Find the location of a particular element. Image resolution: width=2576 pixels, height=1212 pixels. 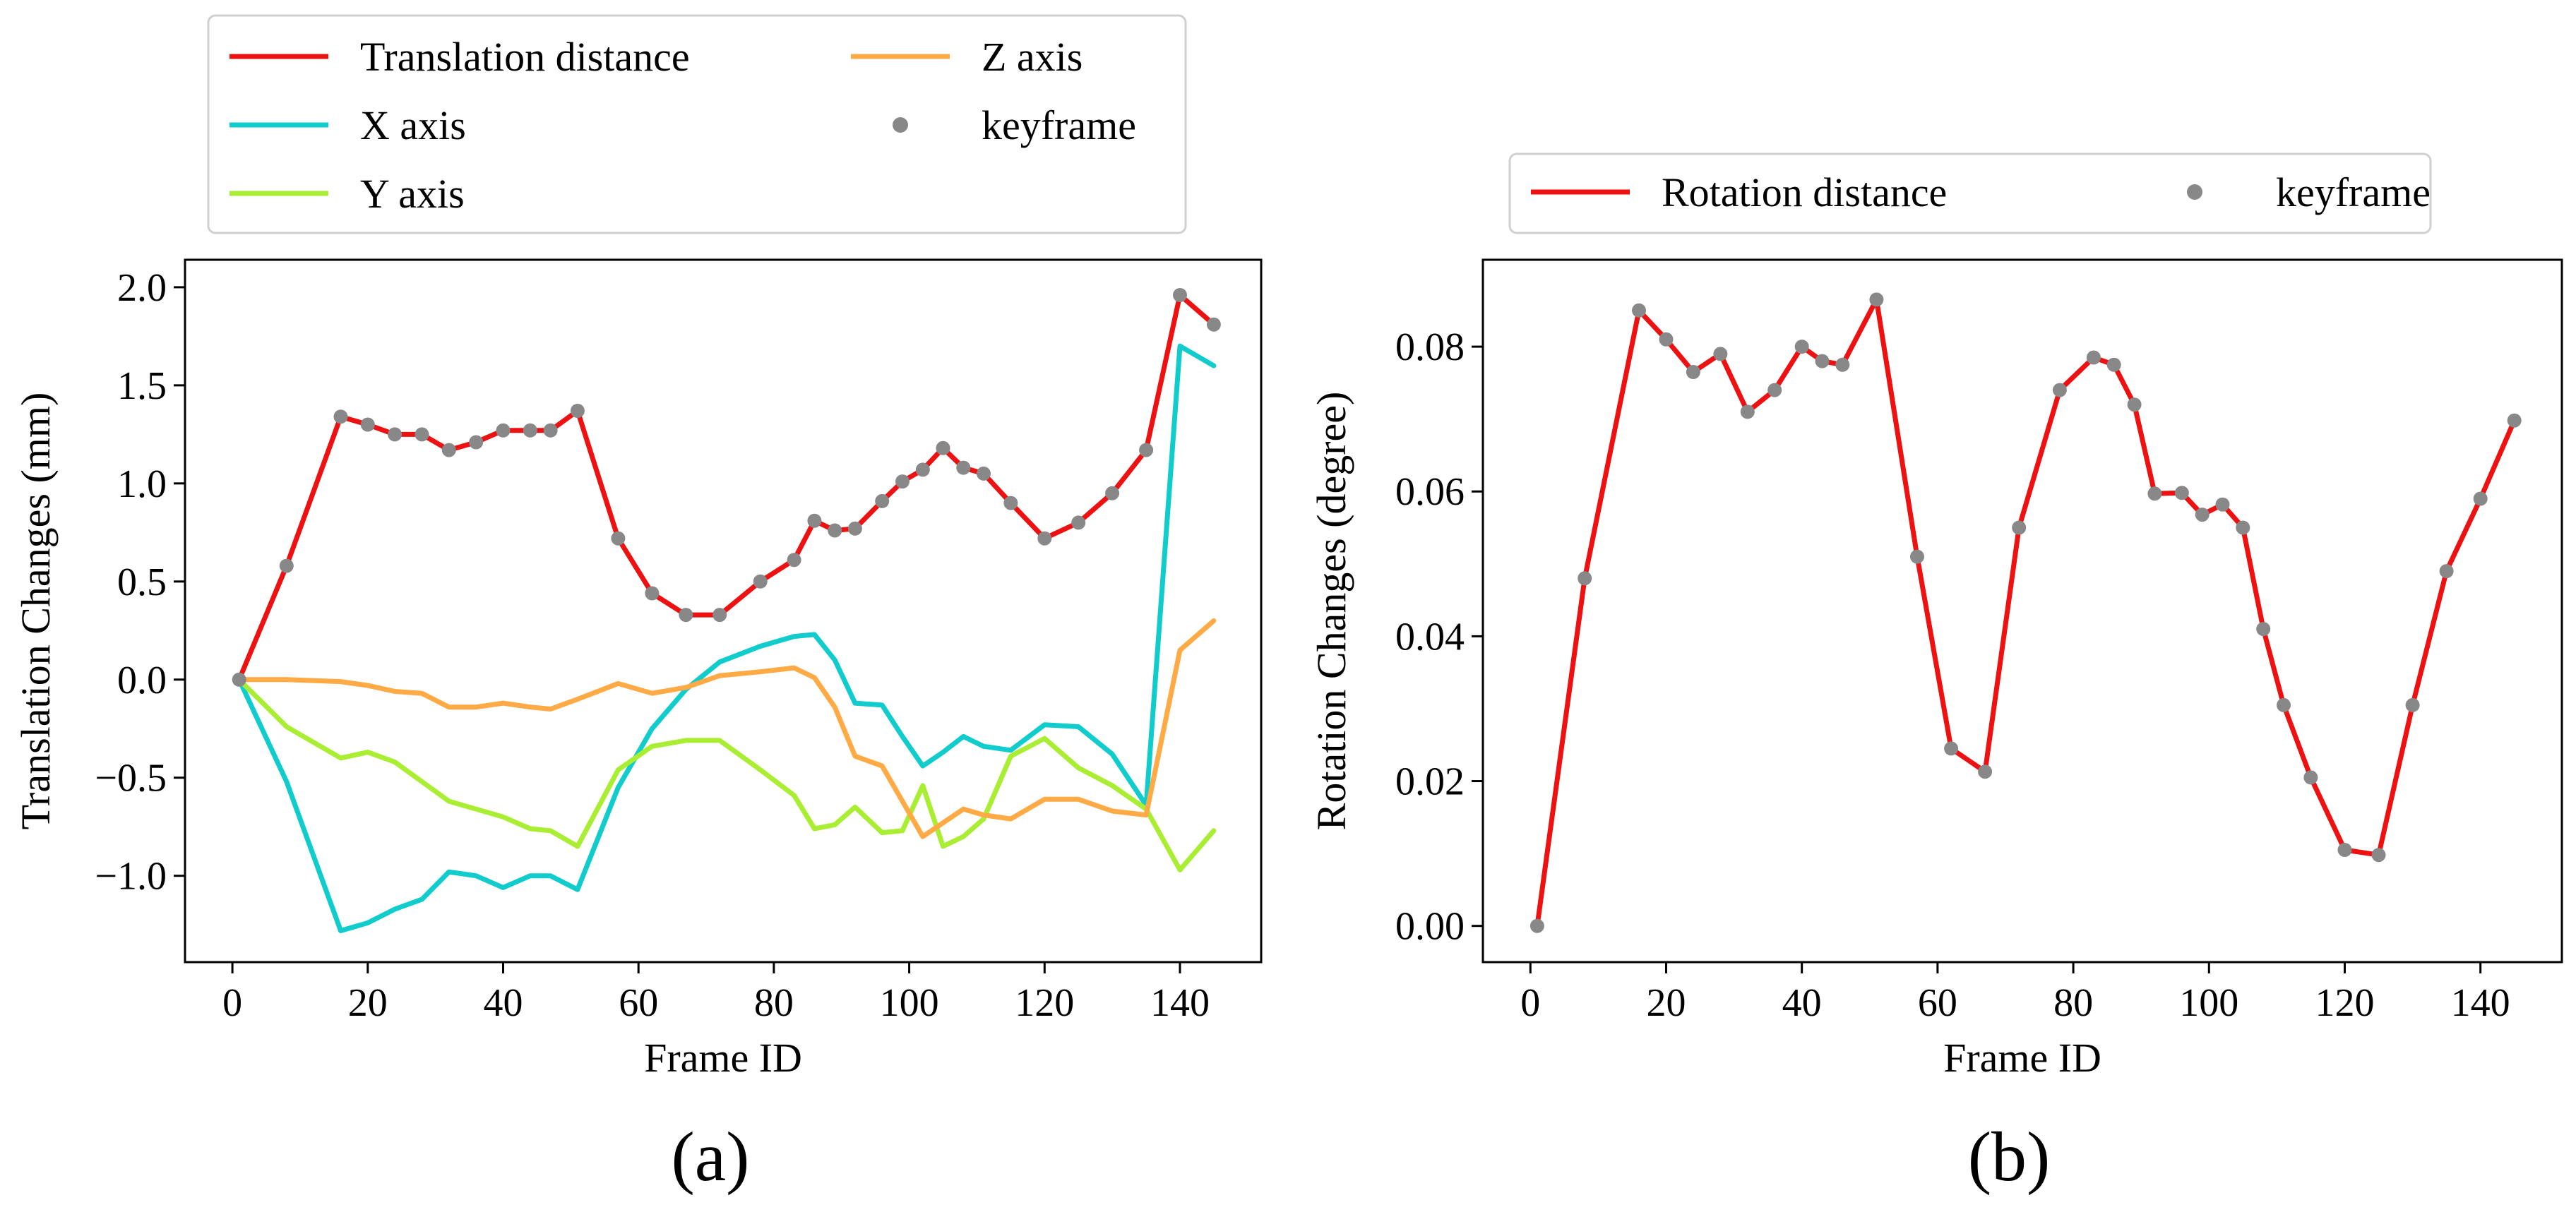

y-tick-label: 0.0 is located at coordinates (142, 681).